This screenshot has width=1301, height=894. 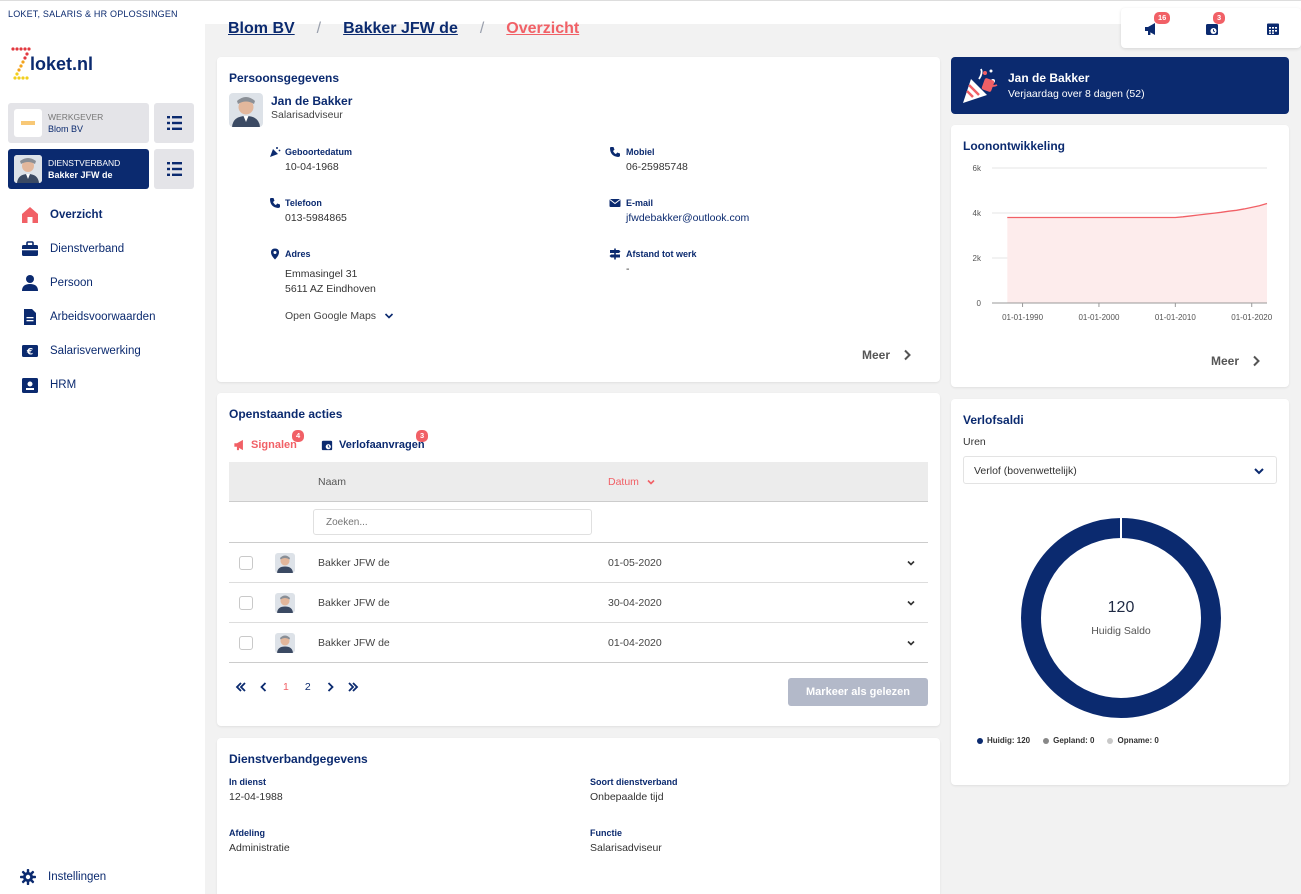 I want to click on x-tick-label: 01-01-2000, so click(x=1098, y=317).